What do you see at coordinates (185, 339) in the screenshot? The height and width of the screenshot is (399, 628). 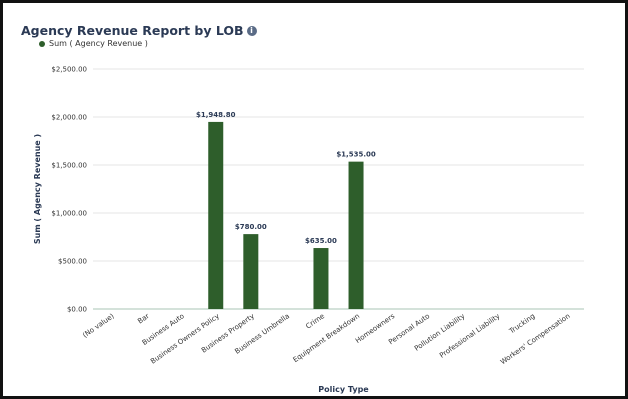 I see `x-tick-label: Business Owners Policy` at bounding box center [185, 339].